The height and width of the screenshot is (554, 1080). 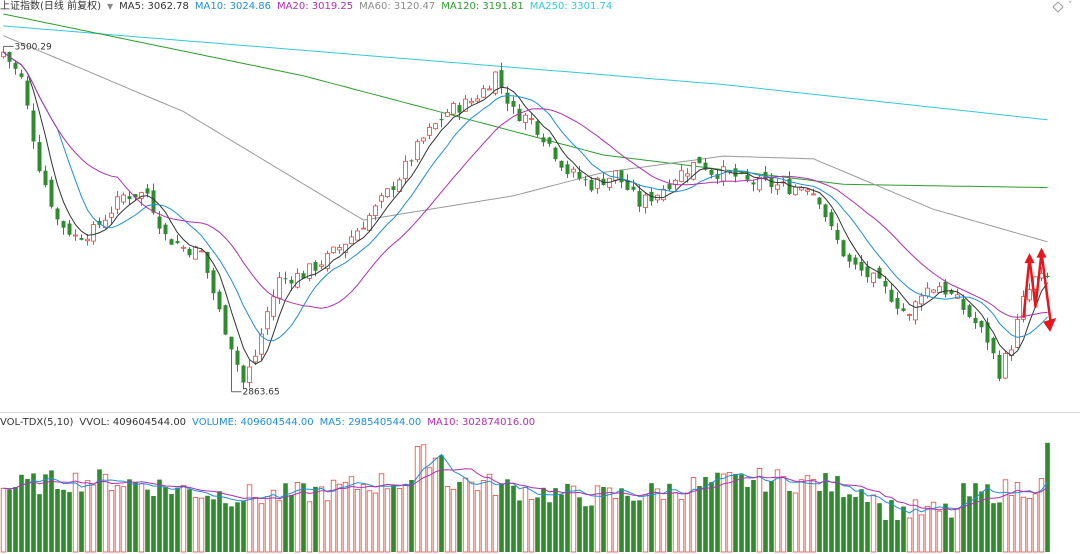 What do you see at coordinates (547, 6) in the screenshot?
I see `ma250-legend-name: MA250` at bounding box center [547, 6].